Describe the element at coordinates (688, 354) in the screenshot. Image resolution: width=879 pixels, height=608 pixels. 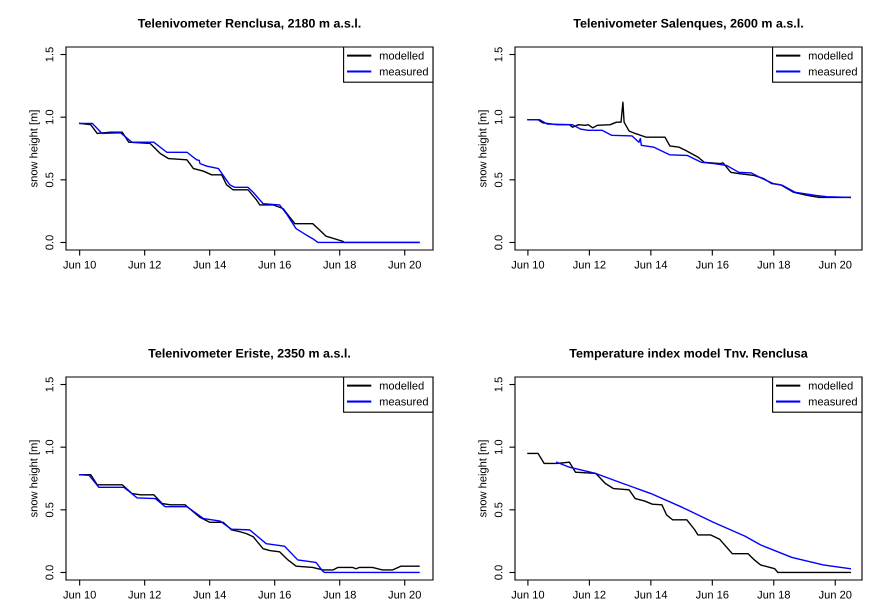
I see `chart-title: Temperature index model Tnv. Renclusa` at that location.